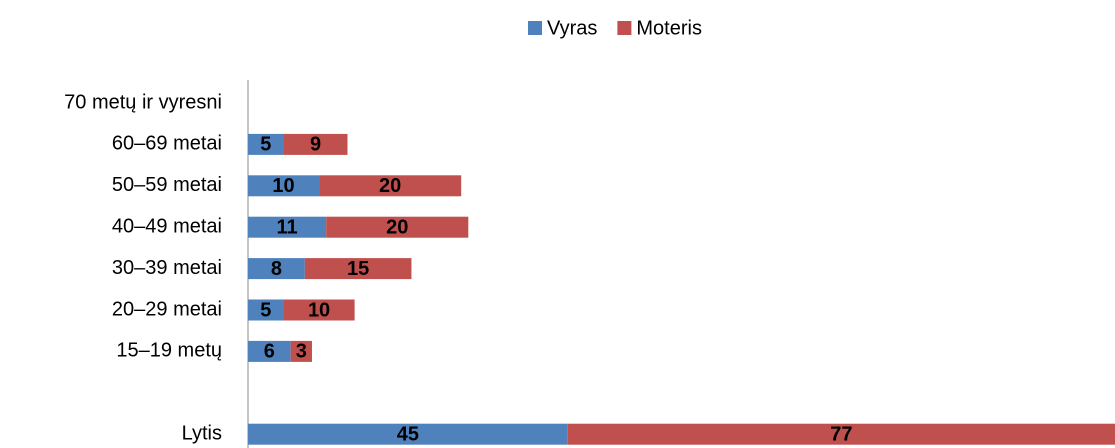 The width and height of the screenshot is (1115, 448). I want to click on y-tick-label: Lytis, so click(202, 433).